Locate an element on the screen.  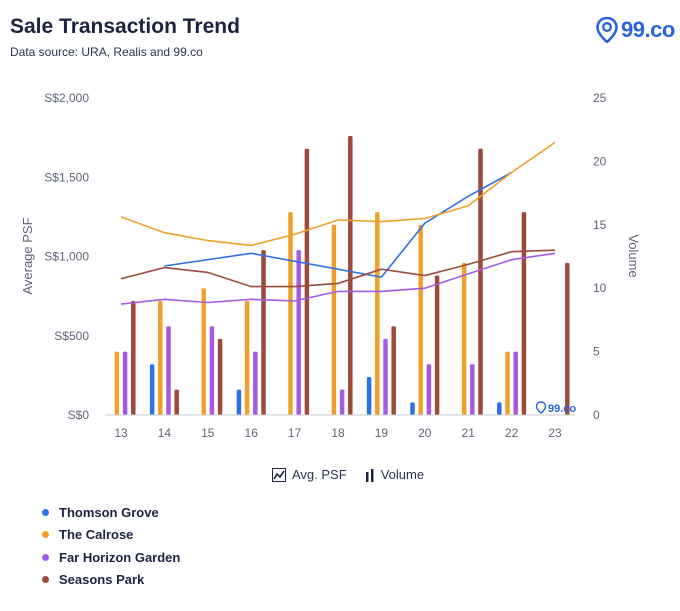
x-tick-label: 21 is located at coordinates (469, 433).